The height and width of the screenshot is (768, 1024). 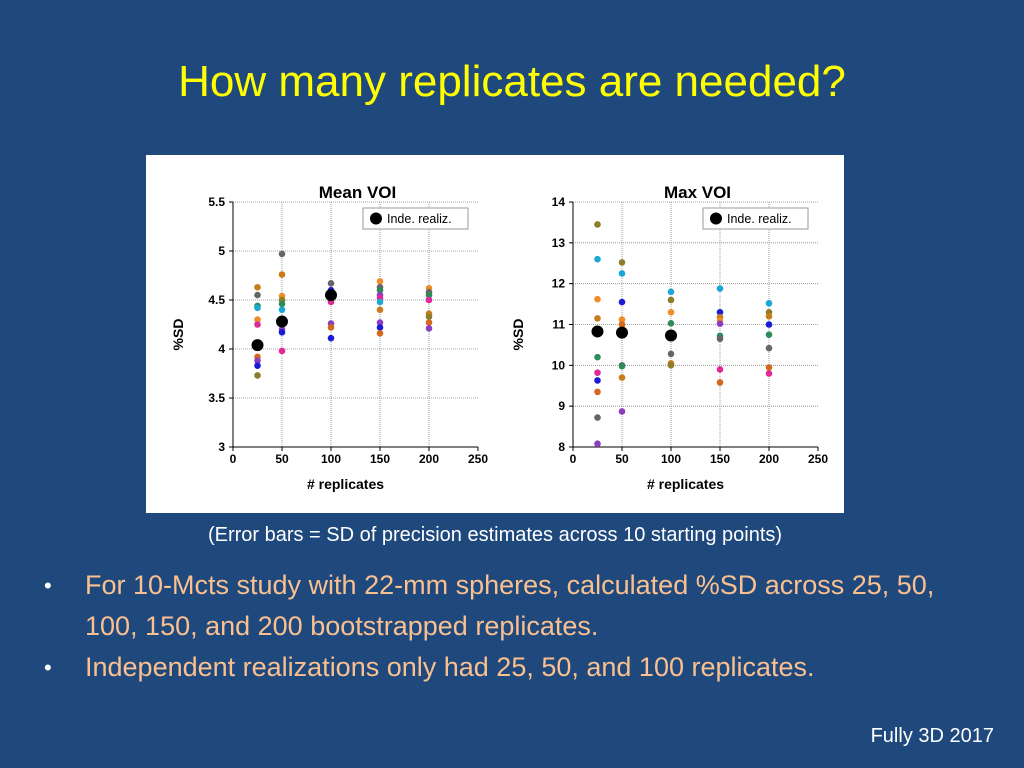 I want to click on x-tick-label: 0, so click(x=573, y=459).